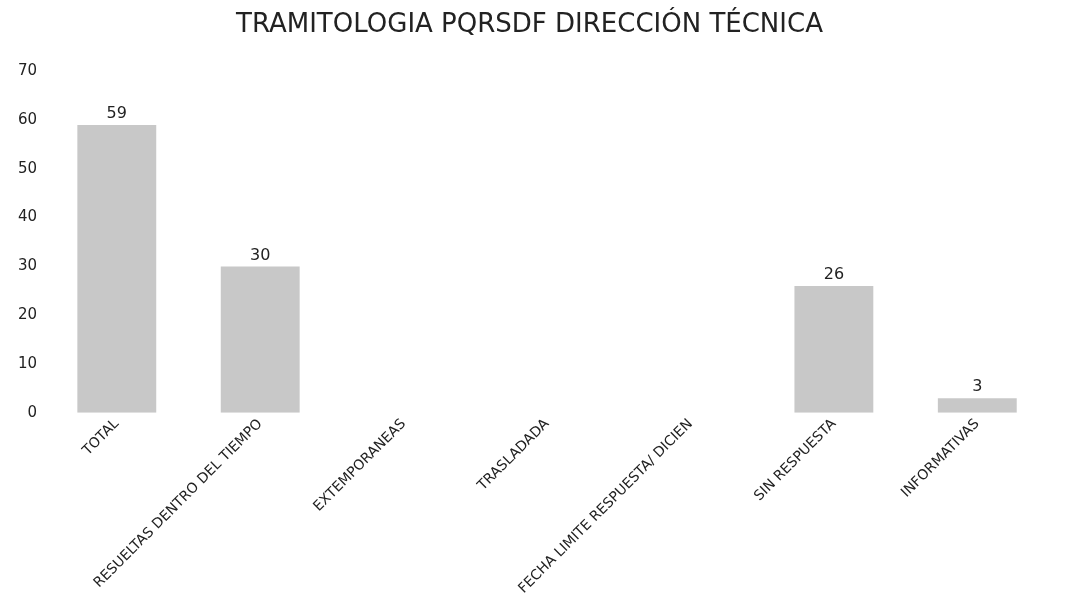 The height and width of the screenshot is (605, 1089). Describe the element at coordinates (834, 274) in the screenshot. I see `data-label: 26` at that location.